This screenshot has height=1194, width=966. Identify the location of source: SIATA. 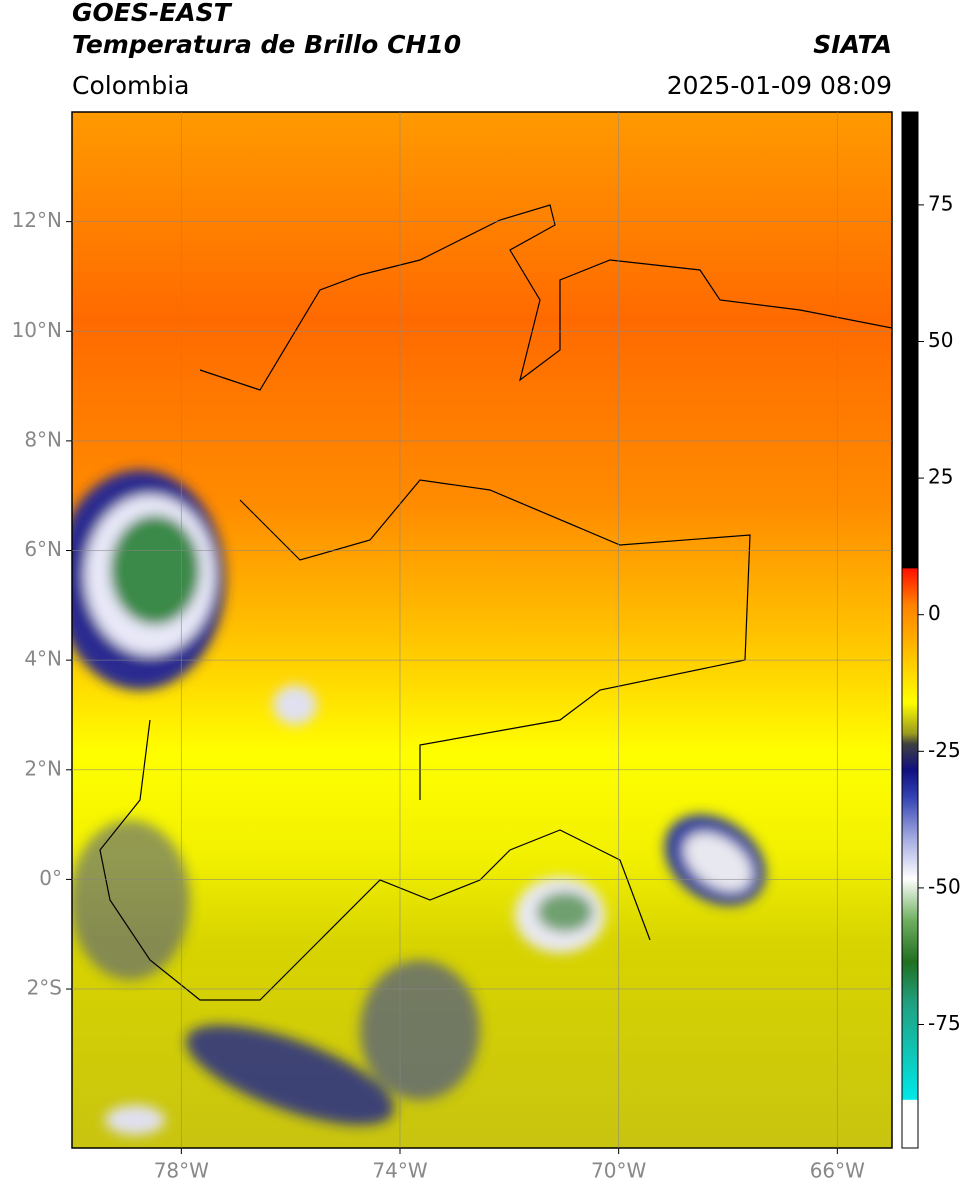
(852, 44).